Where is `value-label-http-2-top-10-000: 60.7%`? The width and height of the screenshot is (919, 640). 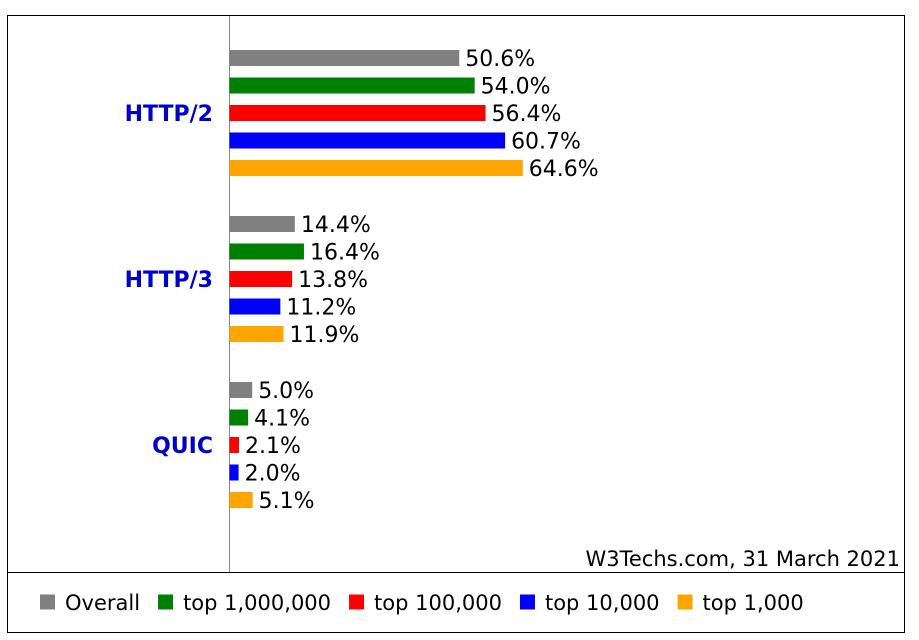
value-label-http-2-top-10-000: 60.7% is located at coordinates (546, 142).